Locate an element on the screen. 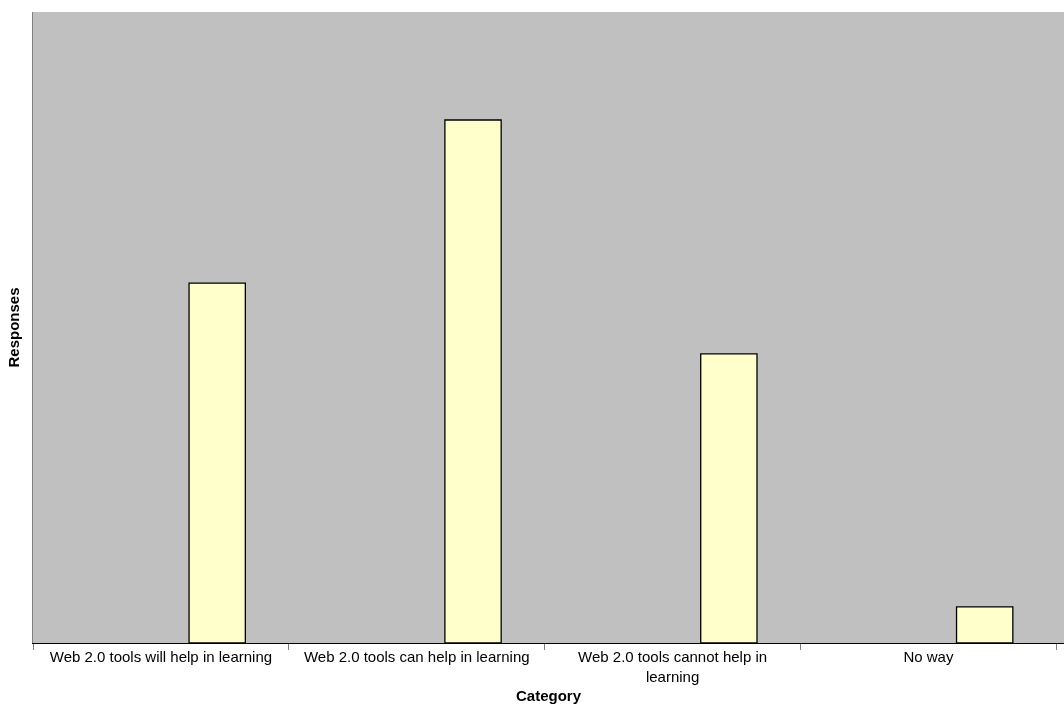  x-axis-title: Category is located at coordinates (548, 695).